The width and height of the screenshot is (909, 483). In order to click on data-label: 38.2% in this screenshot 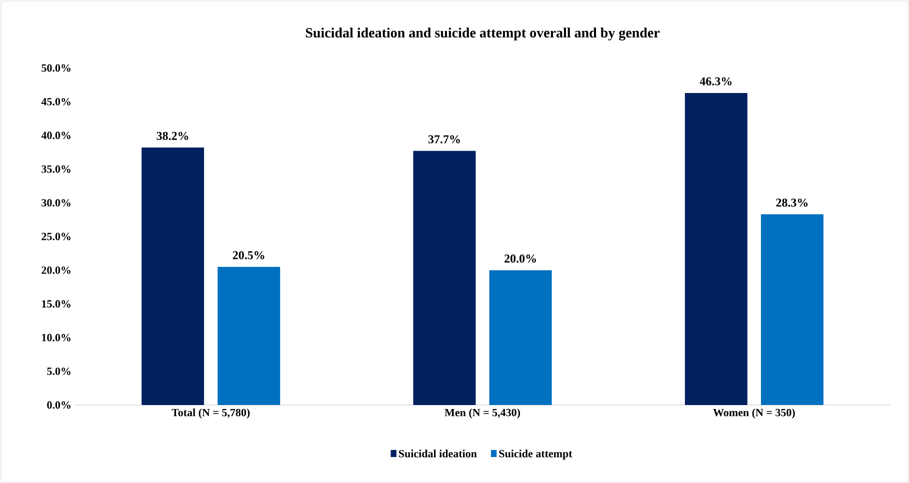, I will do `click(172, 136)`.